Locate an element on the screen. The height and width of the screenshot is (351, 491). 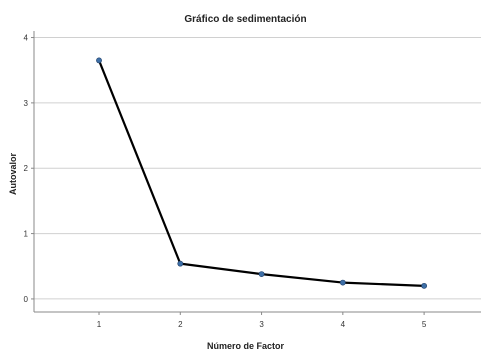
y-tick-label-3: 3 is located at coordinates (26, 103).